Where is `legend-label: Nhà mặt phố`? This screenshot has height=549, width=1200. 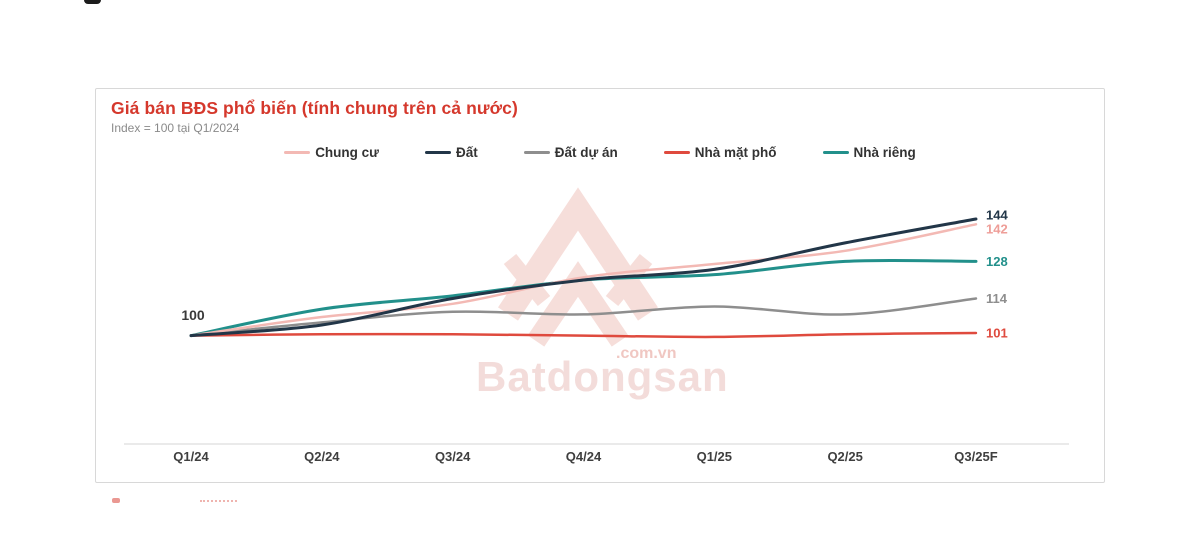 legend-label: Nhà mặt phố is located at coordinates (735, 152).